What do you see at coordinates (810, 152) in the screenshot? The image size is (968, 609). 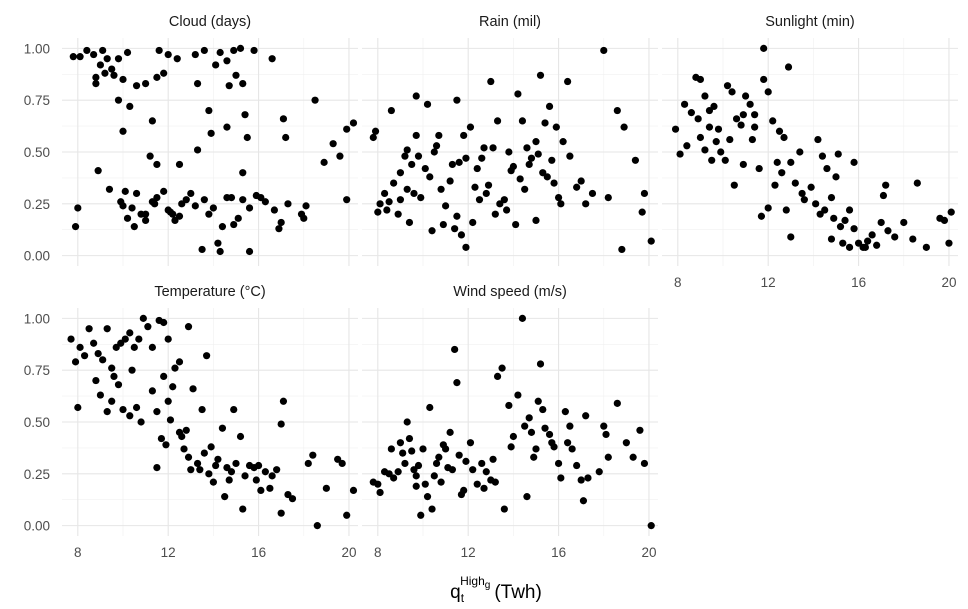 I see `facet-panel: Sunlight (min) 8 12 16 20` at bounding box center [810, 152].